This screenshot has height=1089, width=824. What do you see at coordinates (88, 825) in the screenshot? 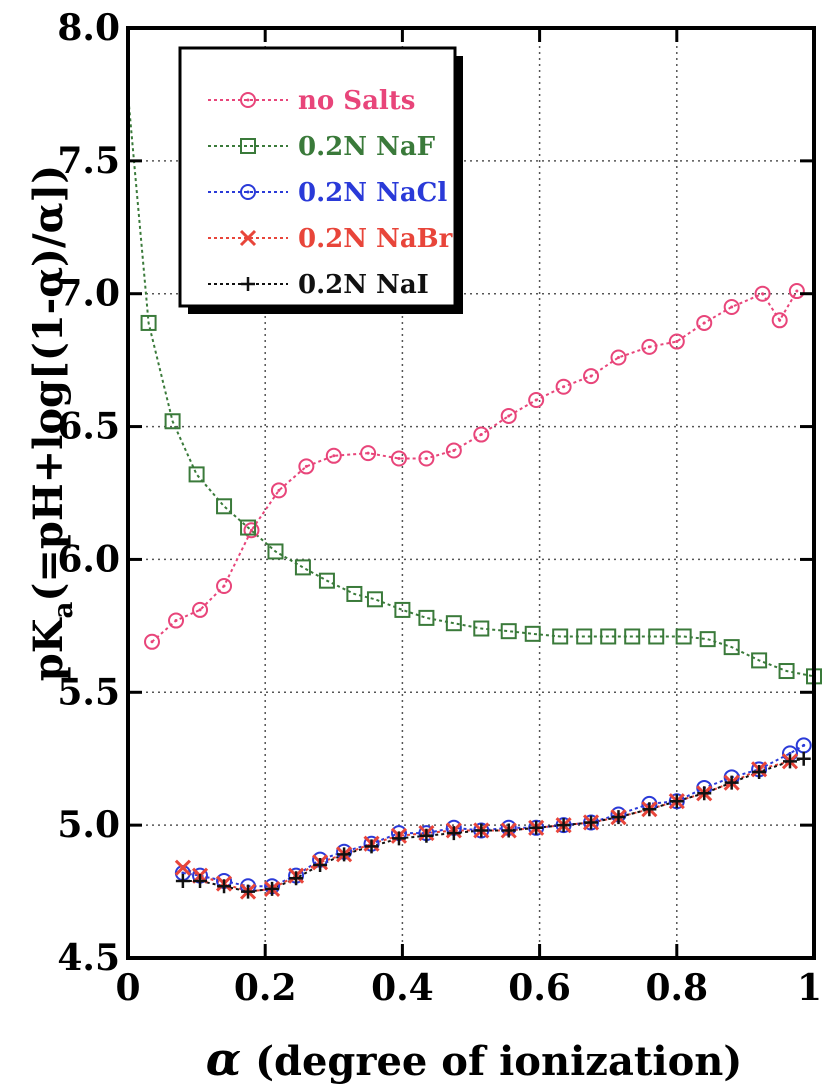
I see `y-tick-label: 5.0` at bounding box center [88, 825].